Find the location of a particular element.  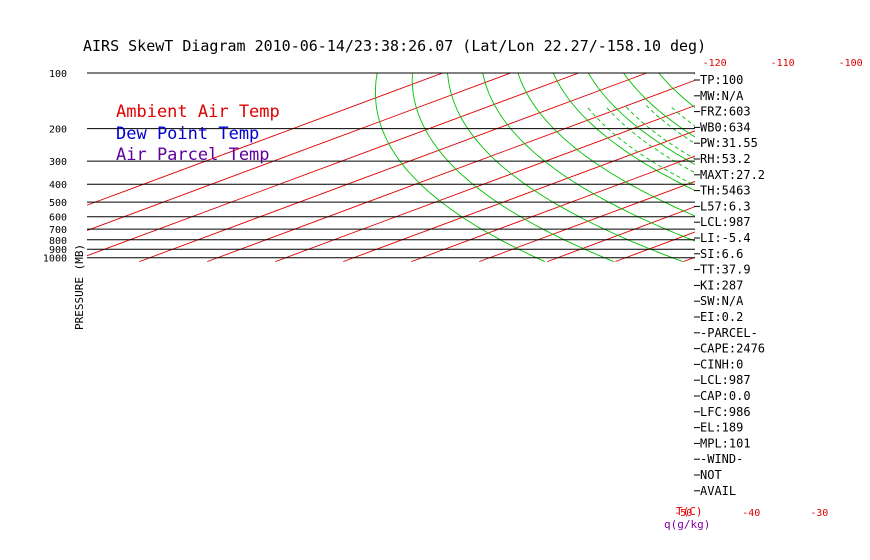

top-temp-tick-label: -100 is located at coordinates (851, 63).